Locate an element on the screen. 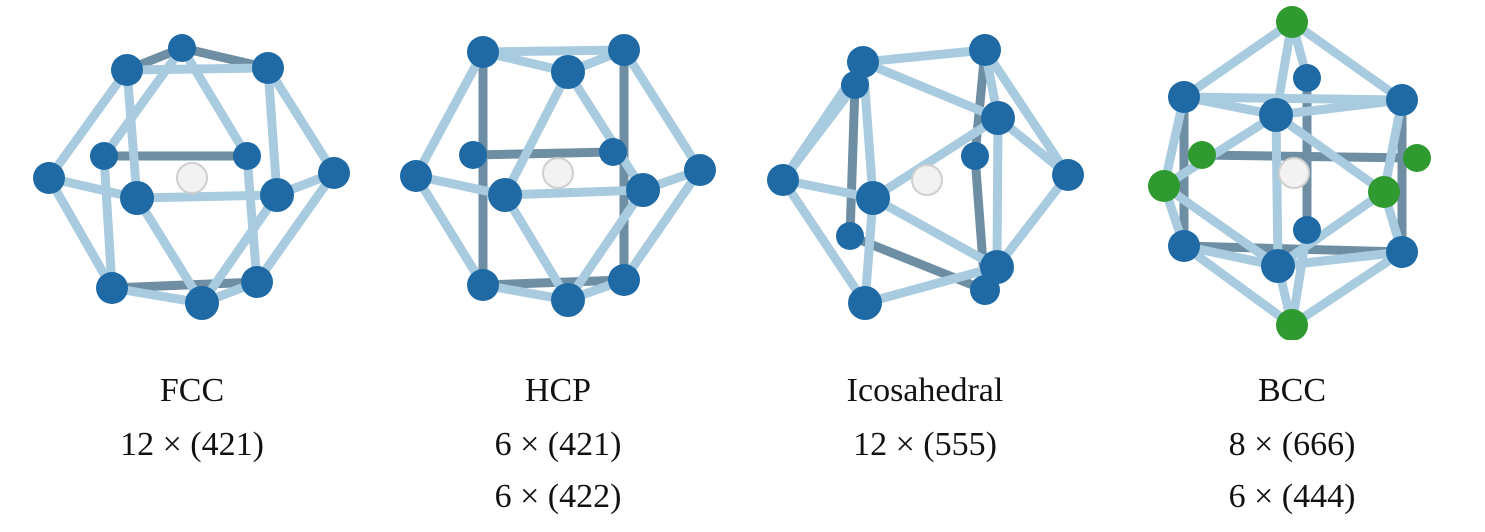 The width and height of the screenshot is (1485, 532). hcp-atoms is located at coordinates (558, 175).